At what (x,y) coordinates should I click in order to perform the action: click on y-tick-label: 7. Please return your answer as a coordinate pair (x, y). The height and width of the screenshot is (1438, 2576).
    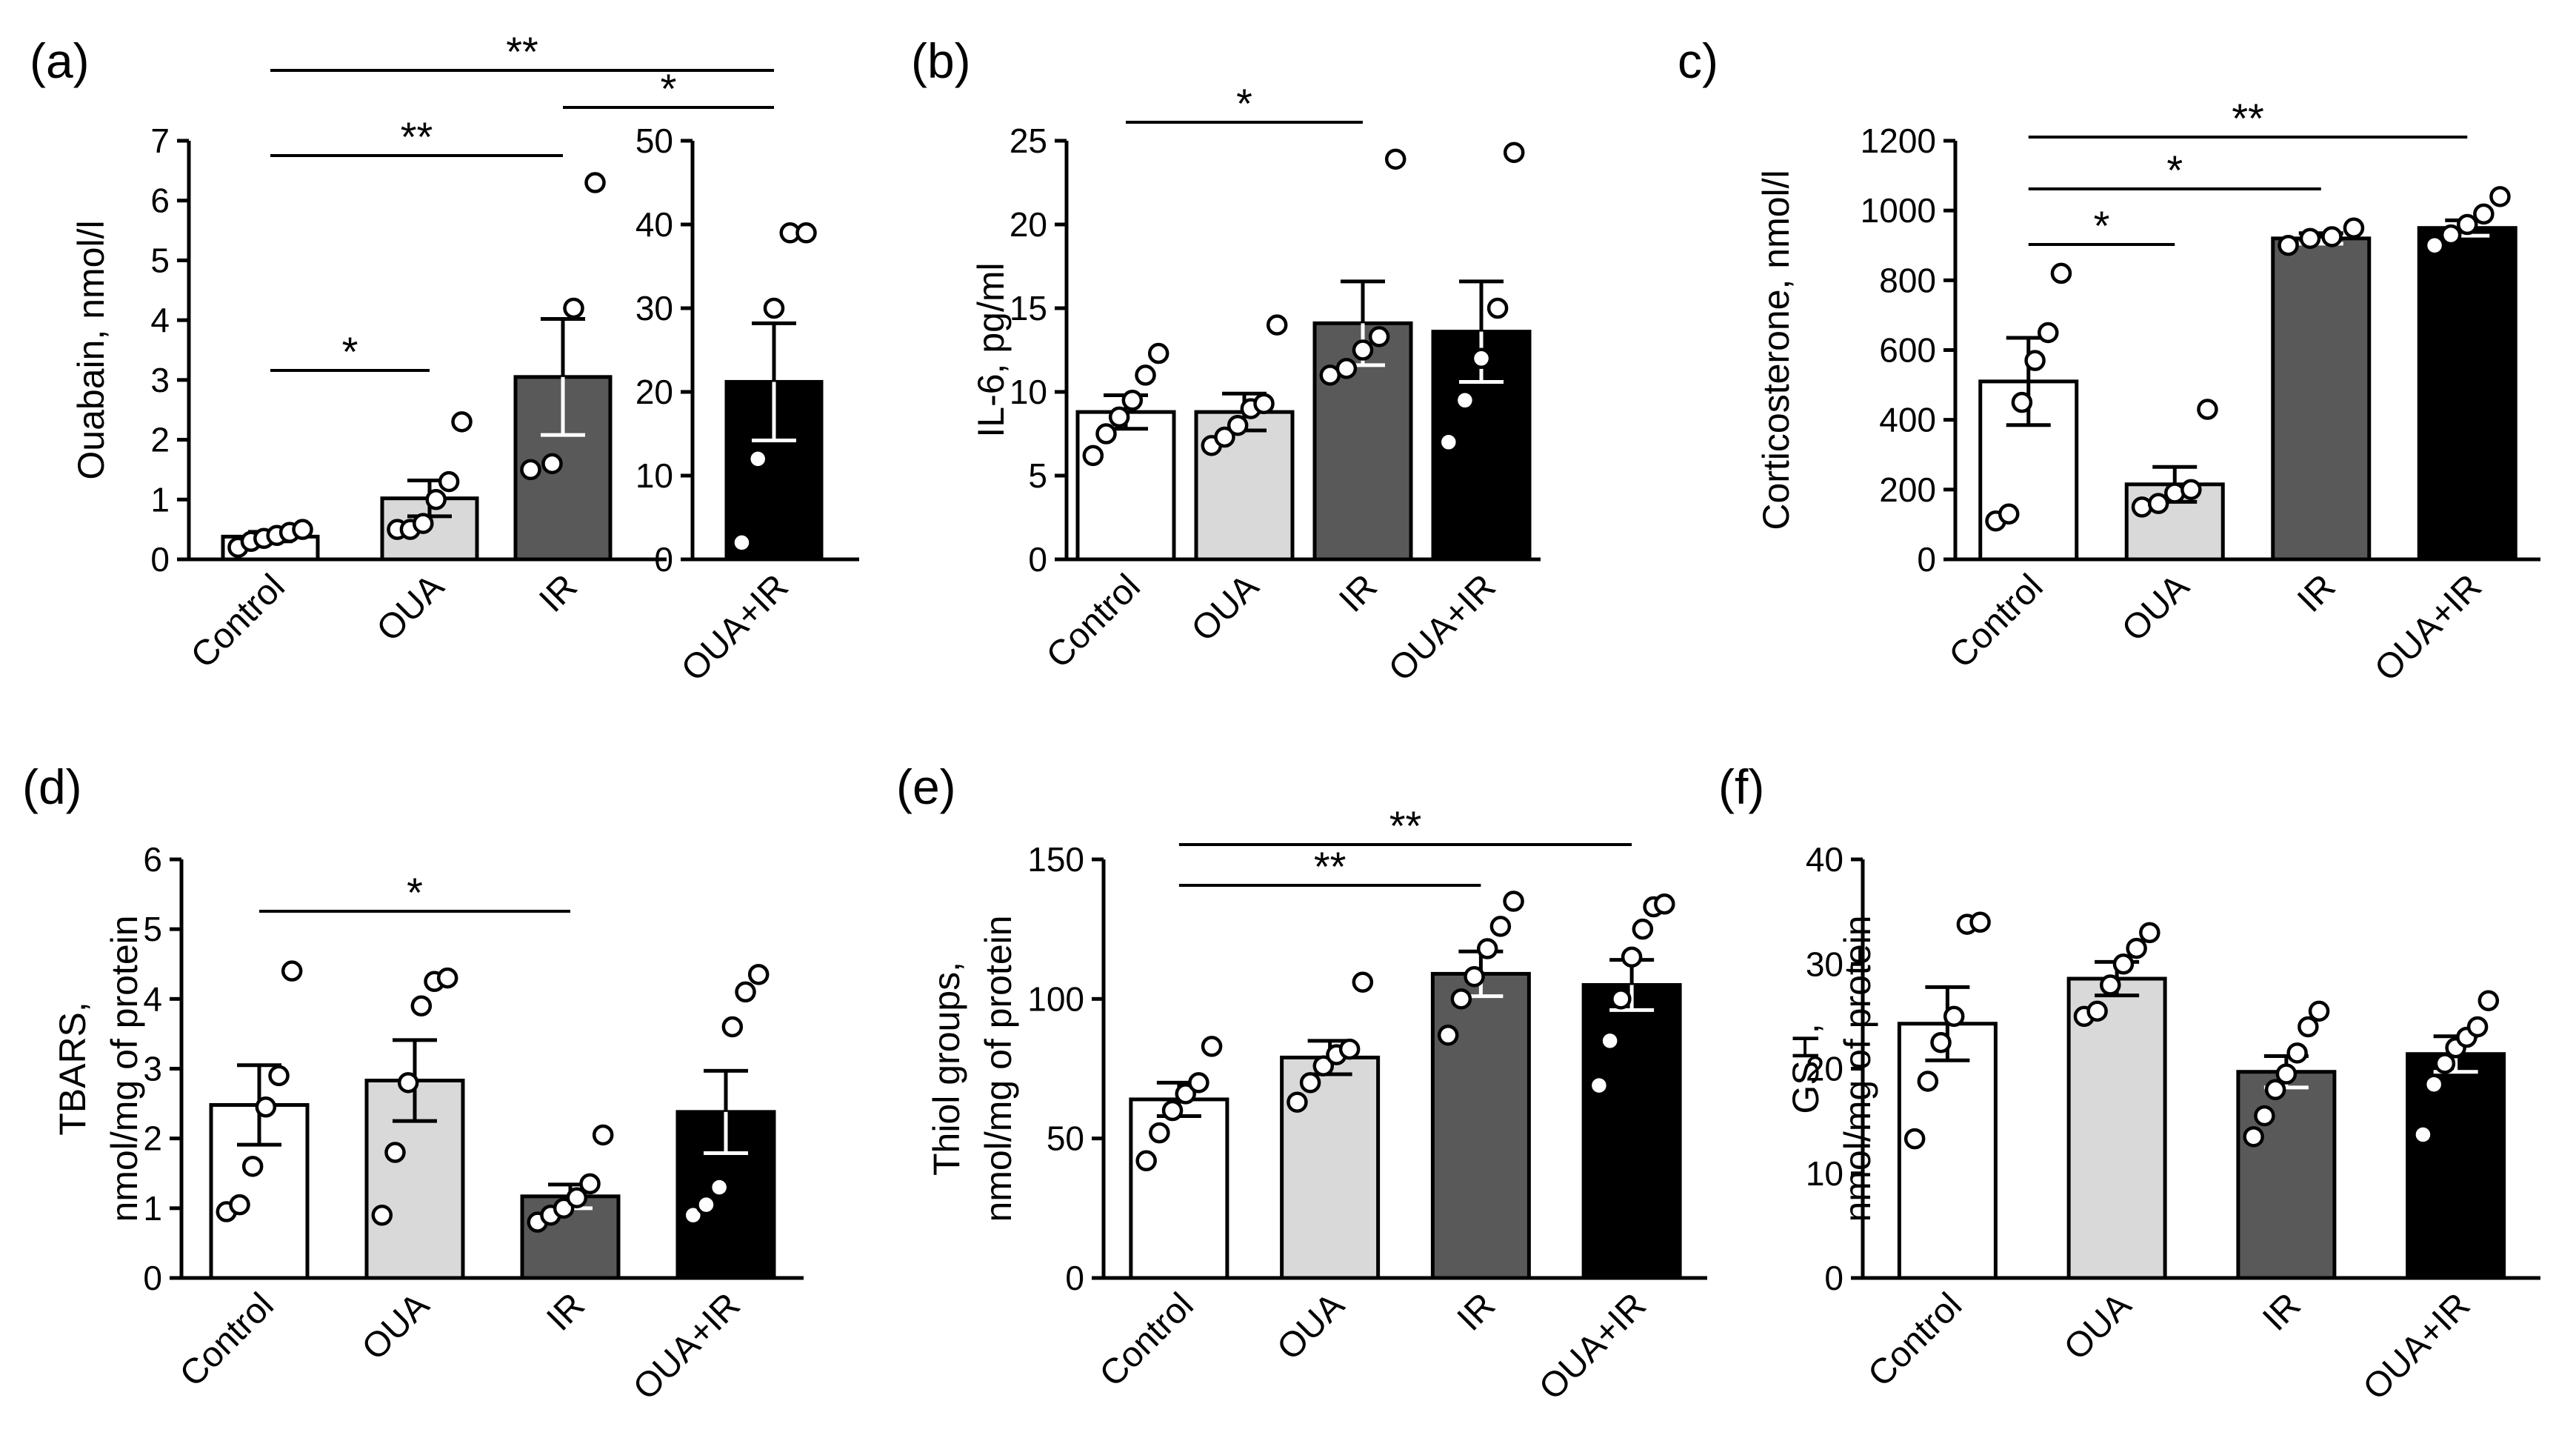
    Looking at the image, I should click on (160, 141).